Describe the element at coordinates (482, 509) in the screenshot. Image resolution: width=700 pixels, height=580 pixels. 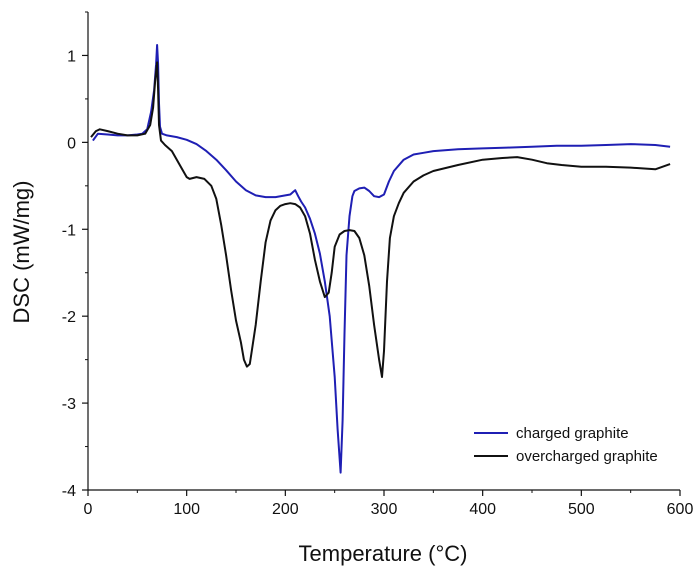
I see `x-tick-label: 400` at that location.